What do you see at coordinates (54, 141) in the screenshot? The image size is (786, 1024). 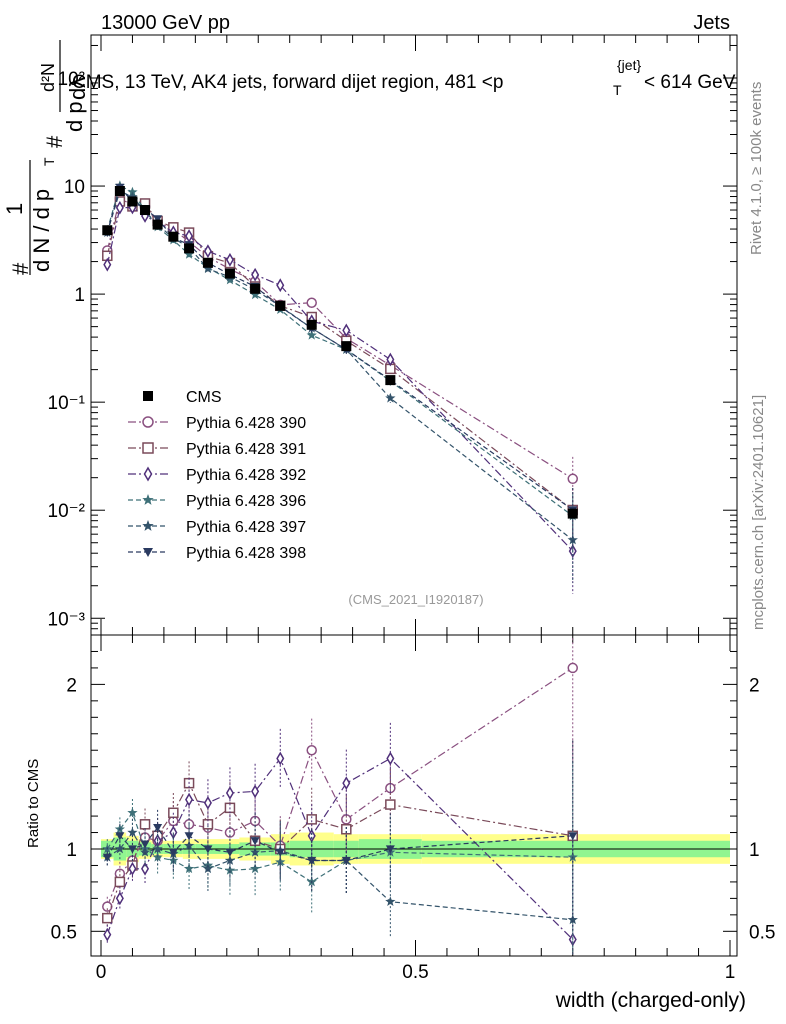 I see `y-label-hash2: #` at bounding box center [54, 141].